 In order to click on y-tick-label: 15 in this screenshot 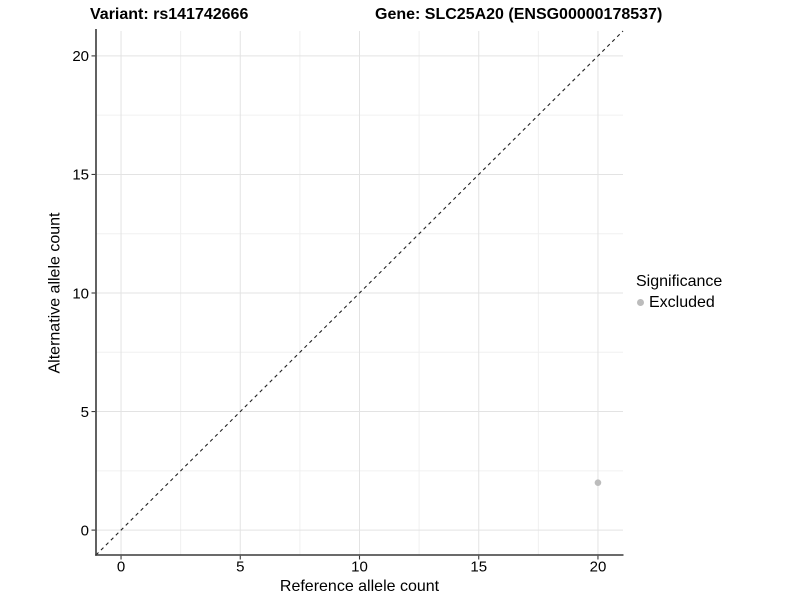, I will do `click(80, 175)`.